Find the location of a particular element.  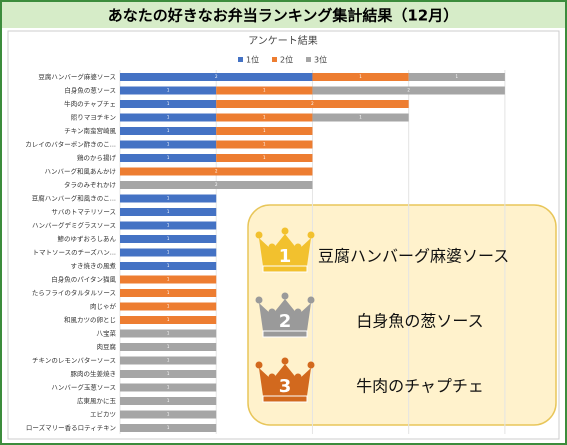

y-tick-label: チキンのレモンバターソース is located at coordinates (74, 360).